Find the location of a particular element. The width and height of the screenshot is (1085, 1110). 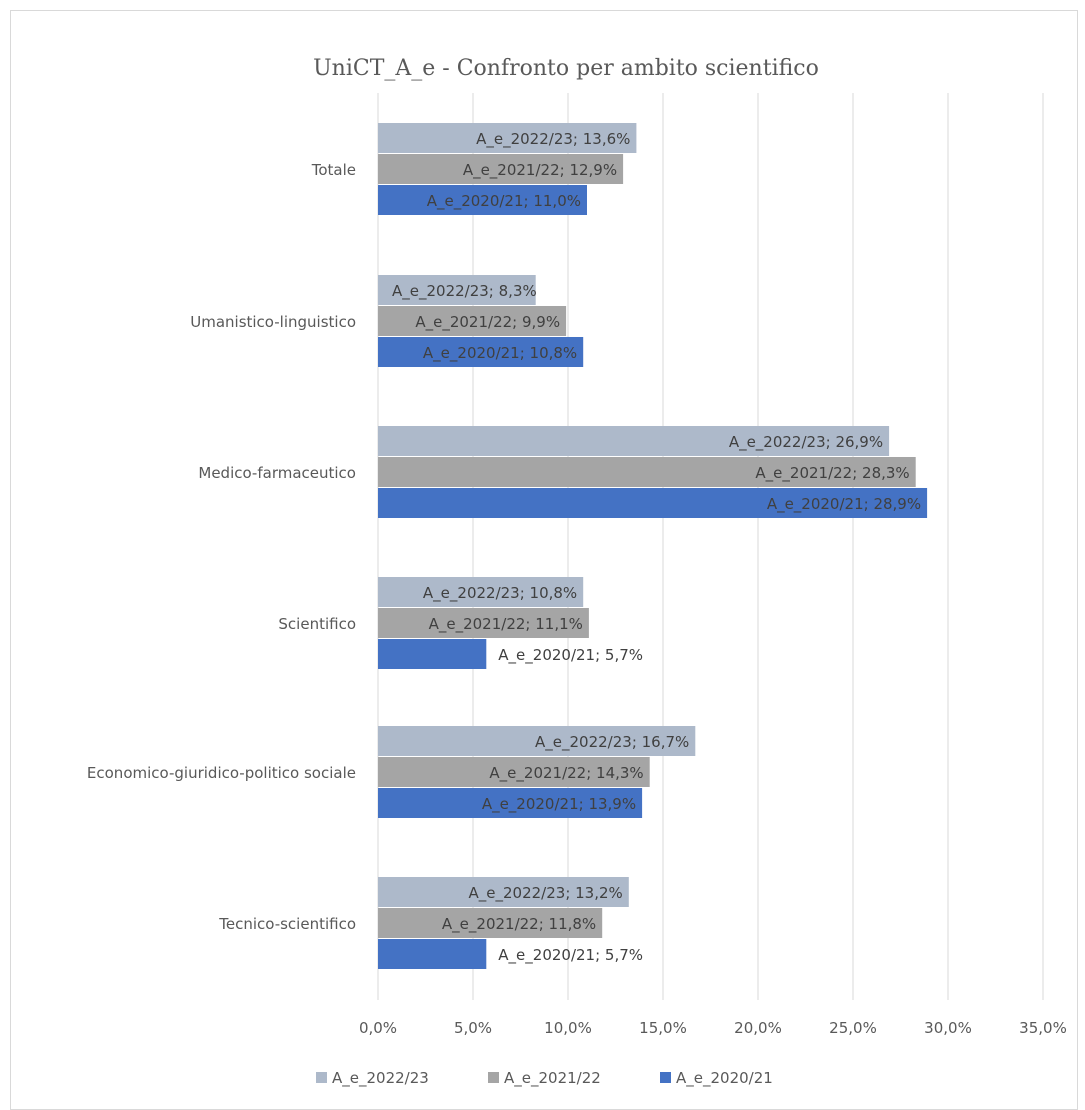

x-tick-label: 15,0% is located at coordinates (663, 1028).